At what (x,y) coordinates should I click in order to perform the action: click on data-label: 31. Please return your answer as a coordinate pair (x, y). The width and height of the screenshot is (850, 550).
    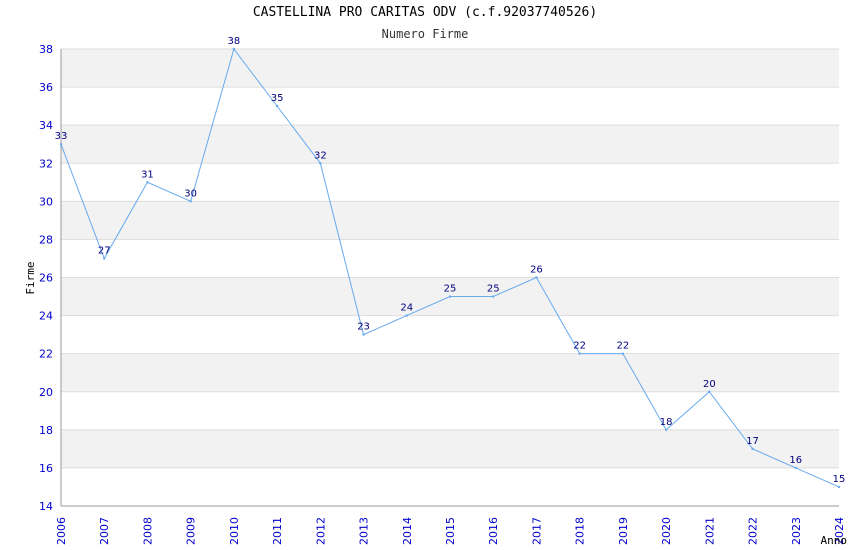
    Looking at the image, I should click on (147, 174).